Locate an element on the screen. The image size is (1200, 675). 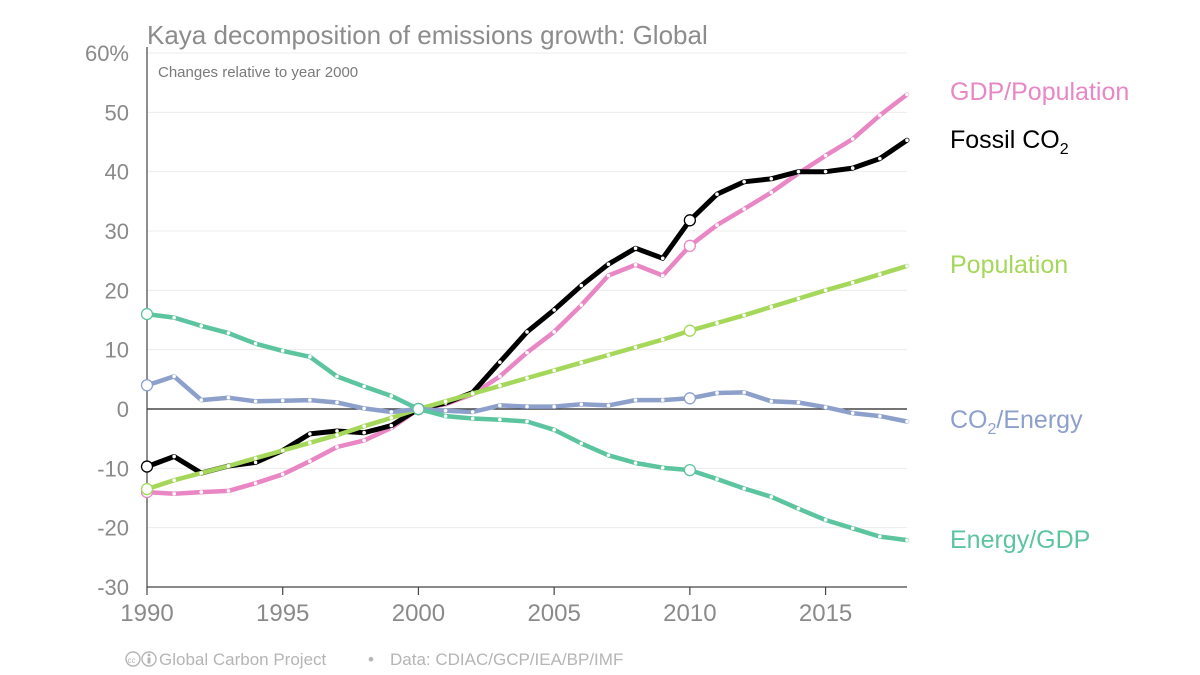
y-tick-label: 60% is located at coordinates (107, 53).